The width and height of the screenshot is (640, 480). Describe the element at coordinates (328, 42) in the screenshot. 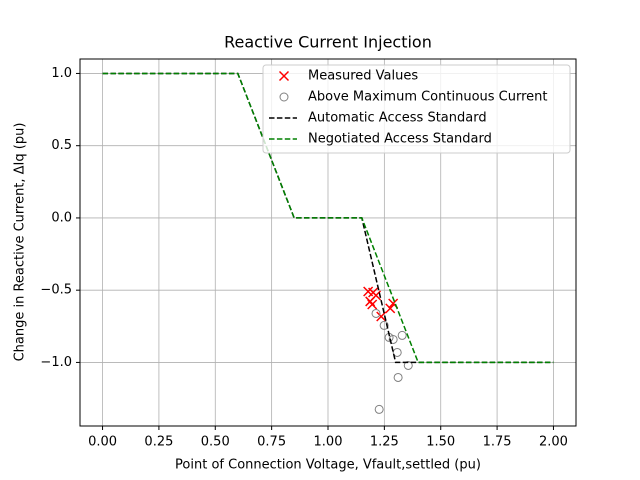

I see `chart-title: Reactive Current Injection` at that location.